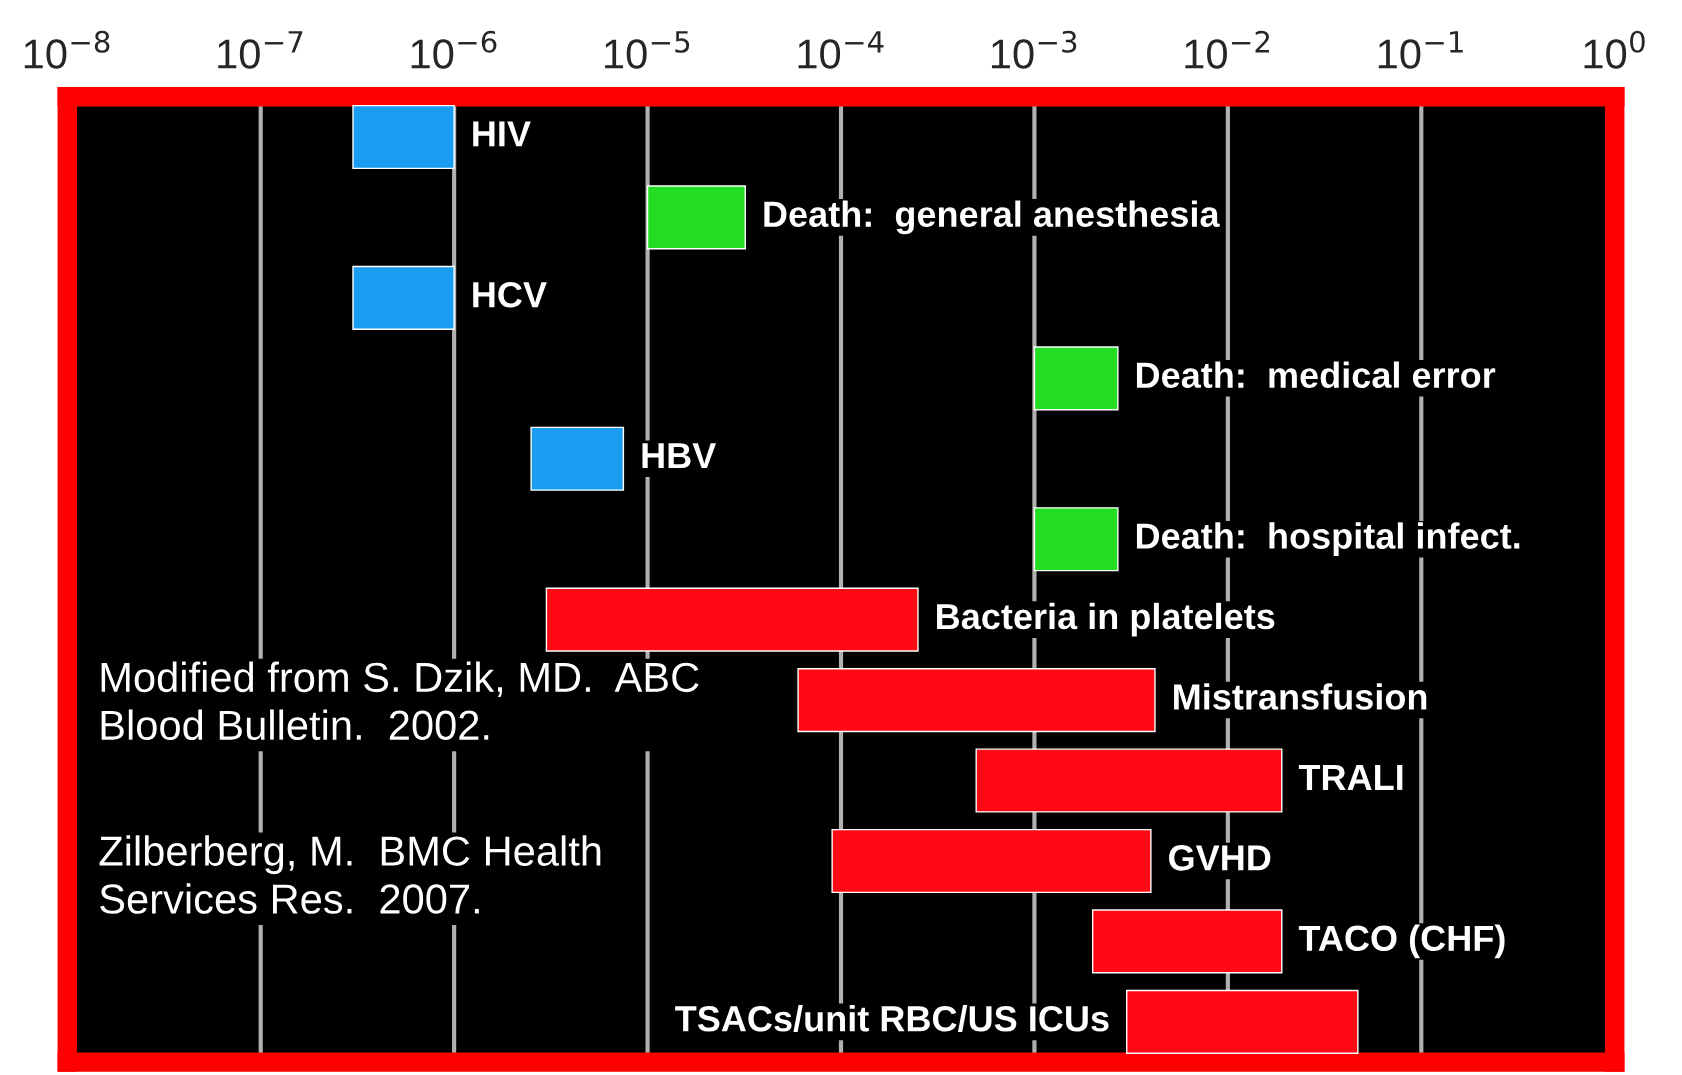 This screenshot has width=1682, height=1075. What do you see at coordinates (992, 217) in the screenshot?
I see `y-tick-label: Death: general anesthesia` at bounding box center [992, 217].